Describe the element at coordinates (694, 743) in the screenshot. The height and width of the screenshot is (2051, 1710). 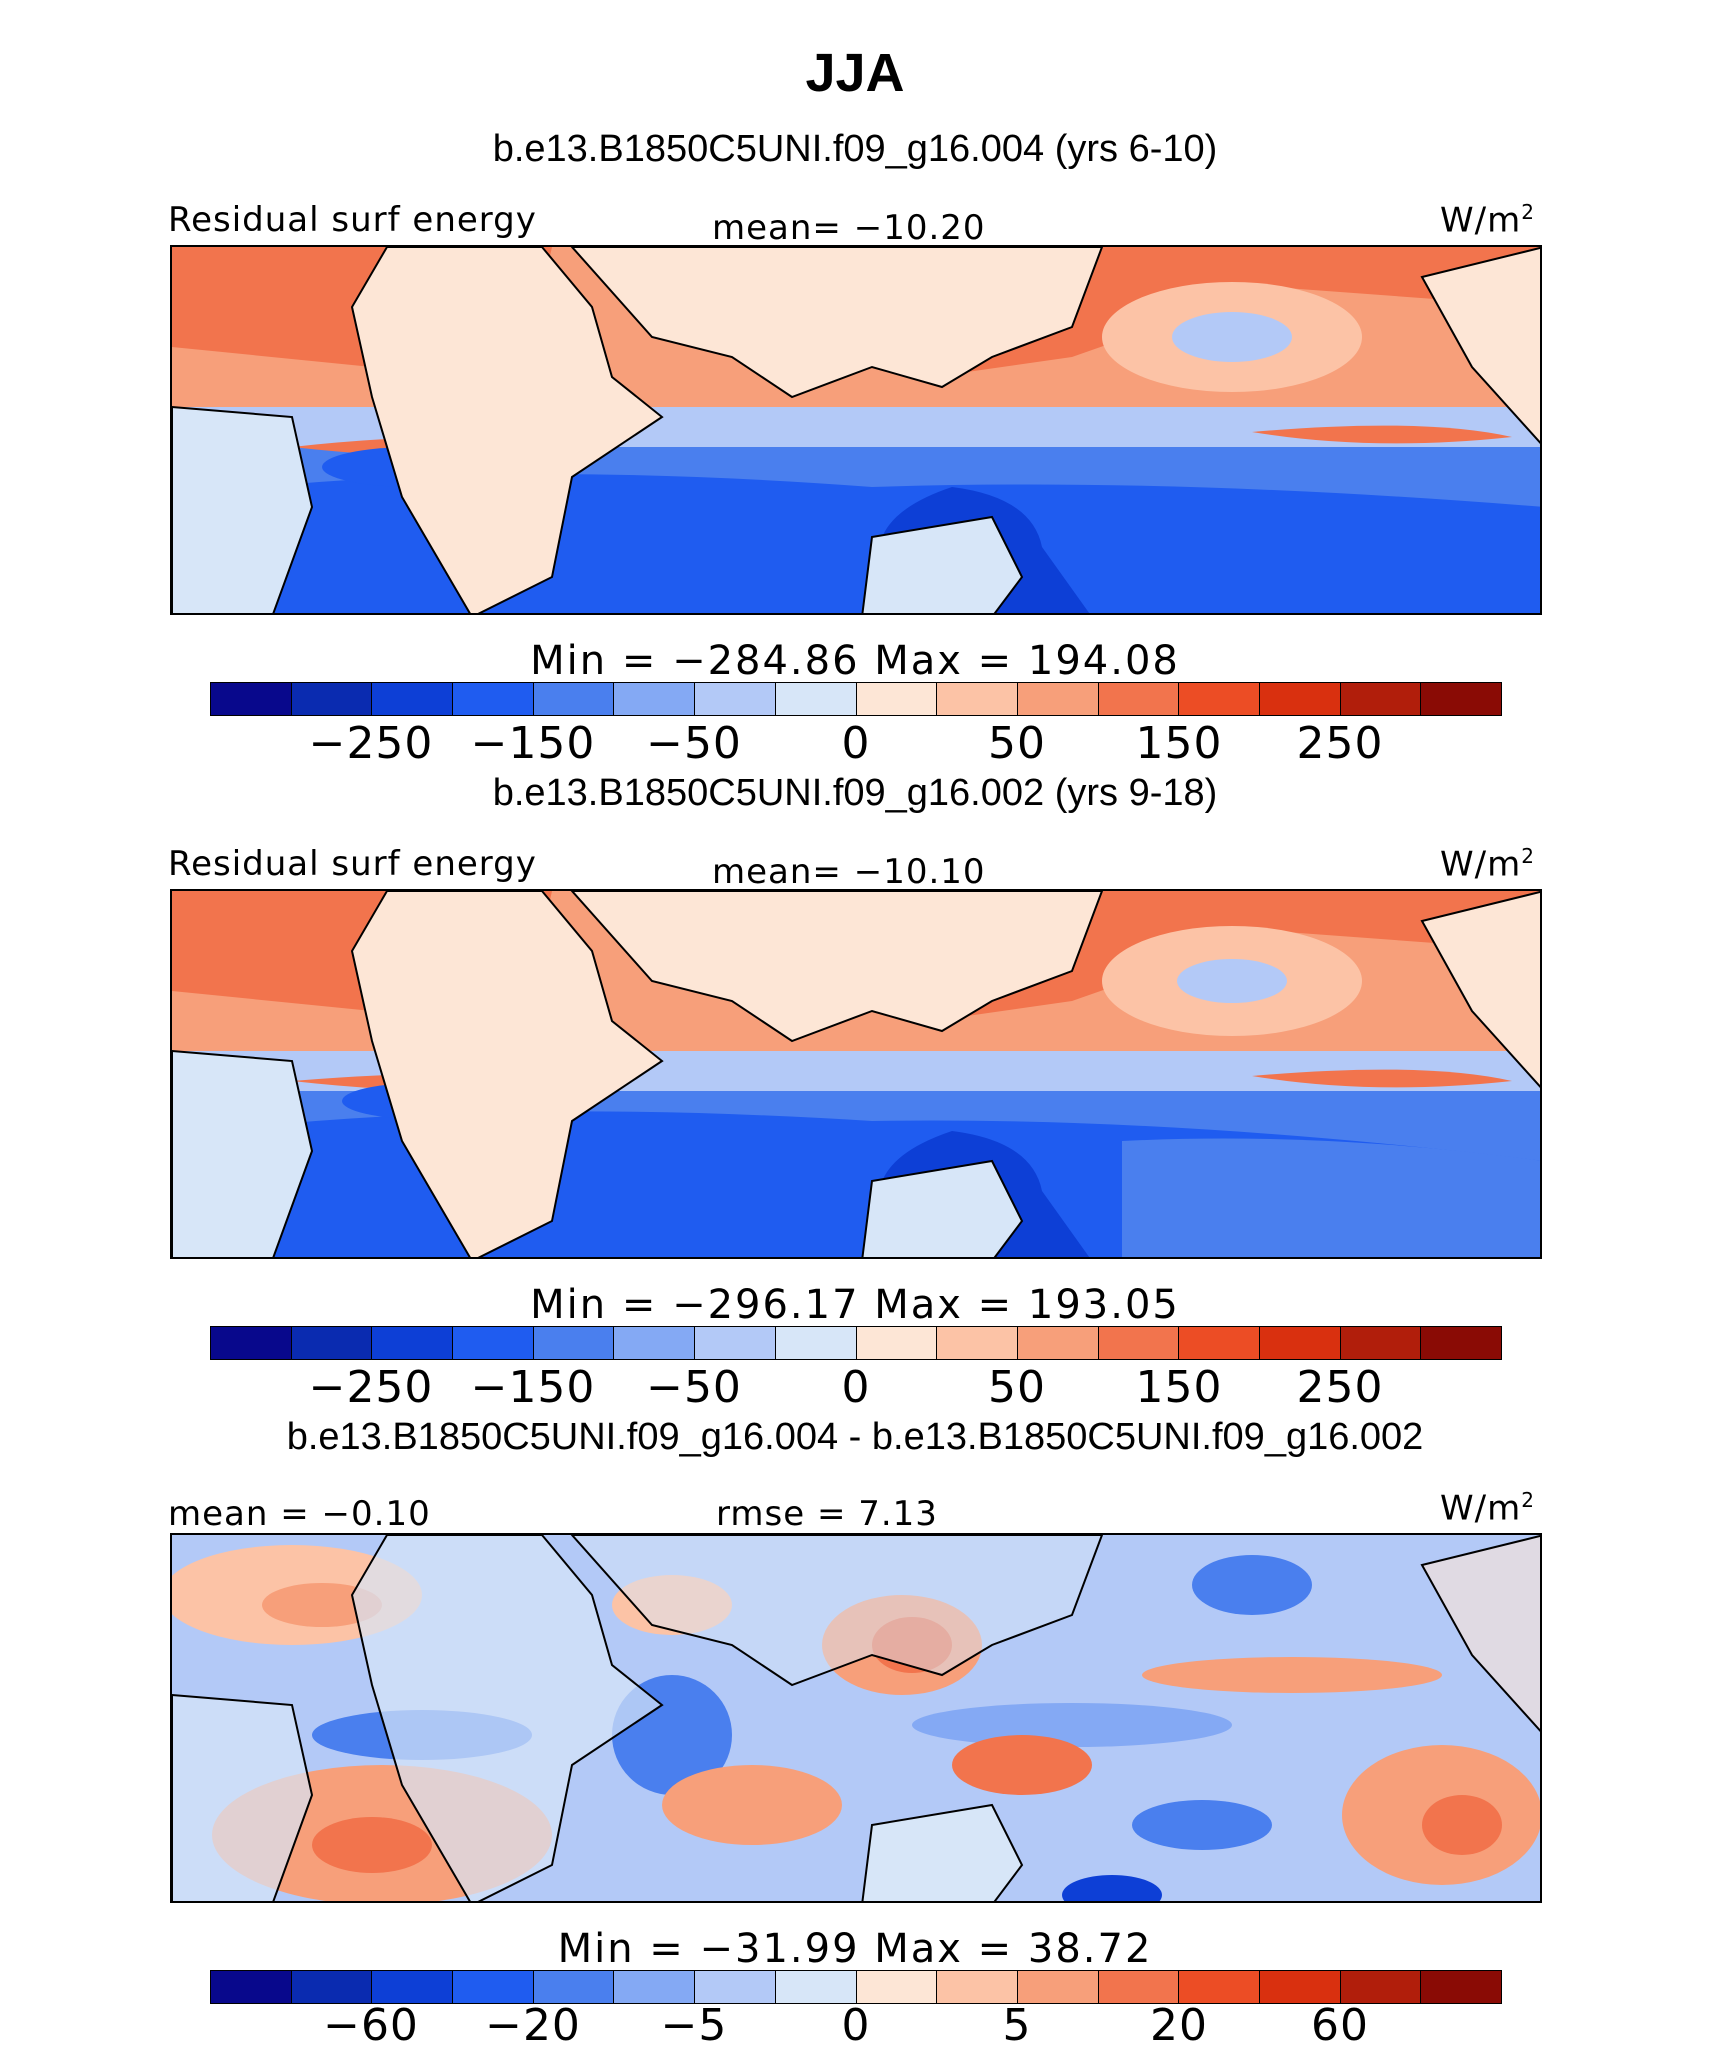
I see `panel-1-tick: −50` at that location.